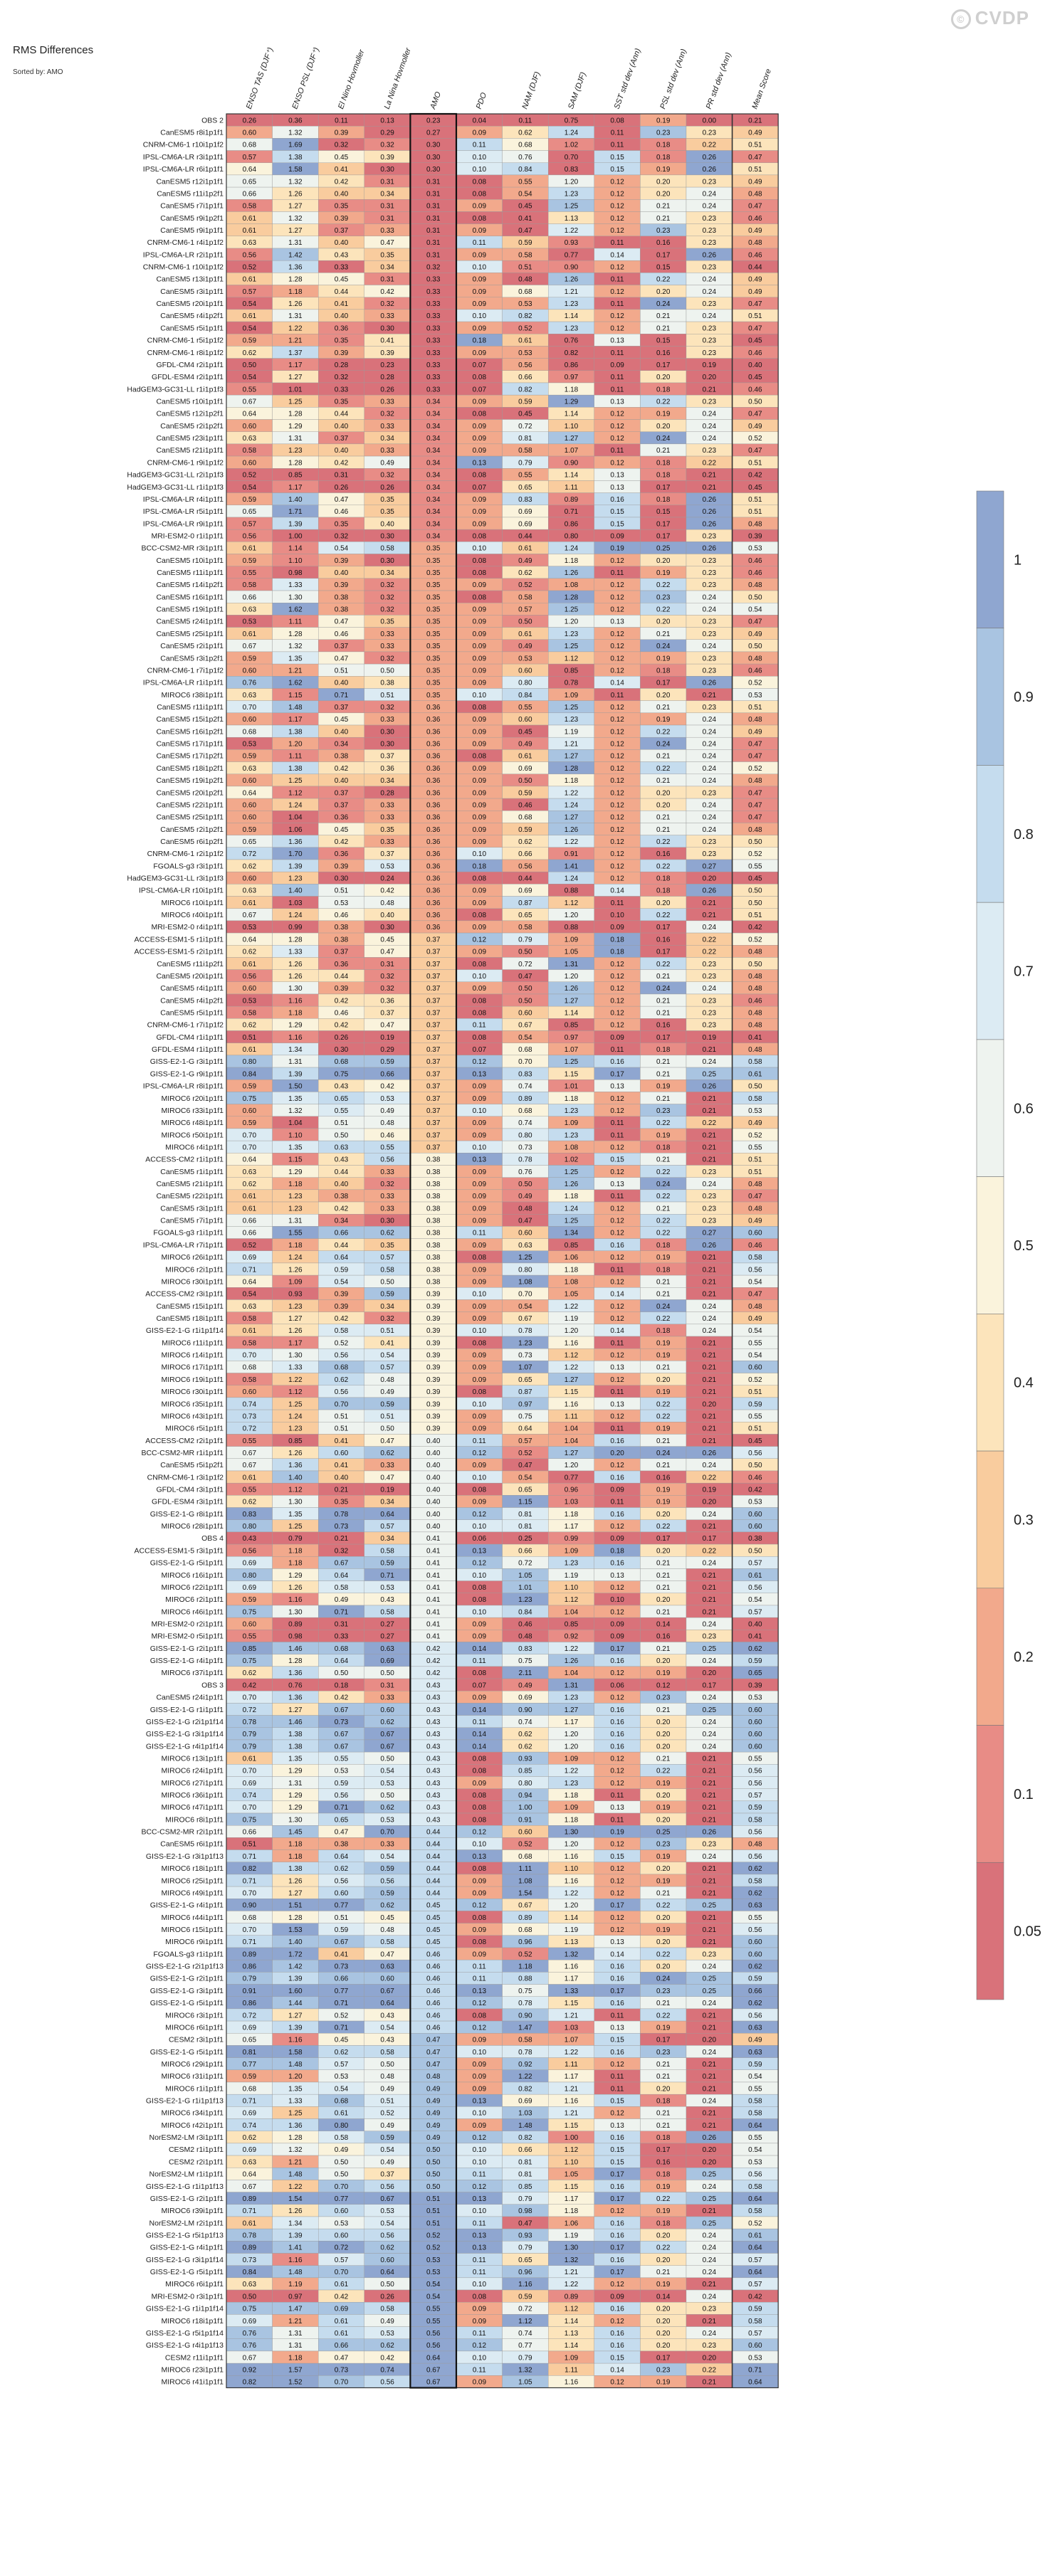 Image resolution: width=1045 pixels, height=2576 pixels. I want to click on cell-value: 0.62, so click(387, 1808).